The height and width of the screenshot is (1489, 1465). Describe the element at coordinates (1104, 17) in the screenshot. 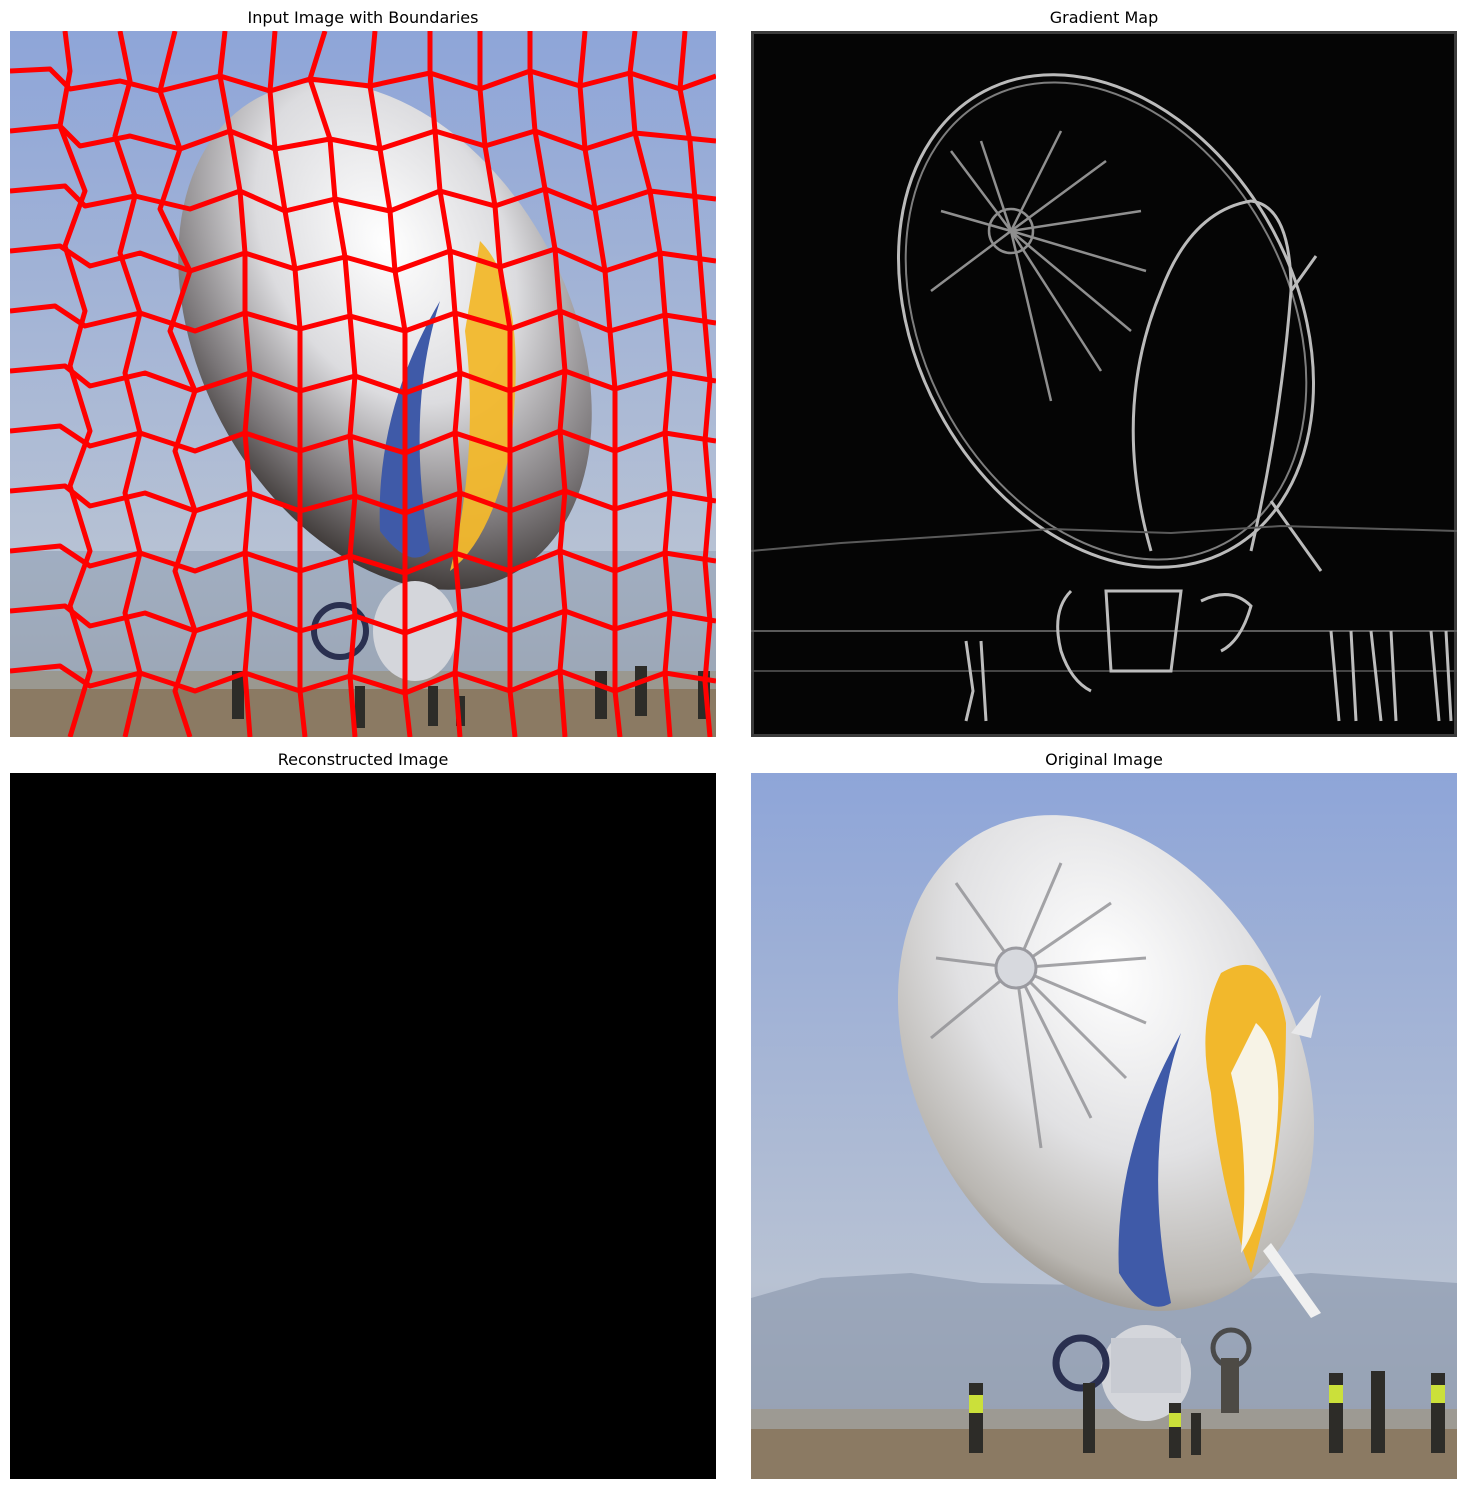

I see `panel-title-gradient-map: Gradient Map` at that location.